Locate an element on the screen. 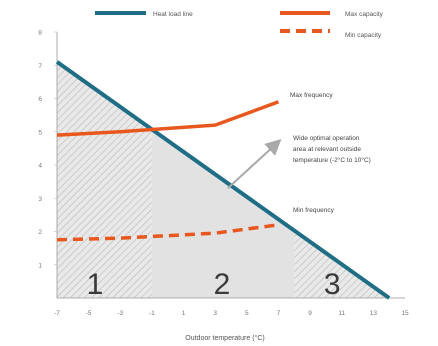 The width and height of the screenshot is (438, 346). y-tick-label: 1 is located at coordinates (40, 265).